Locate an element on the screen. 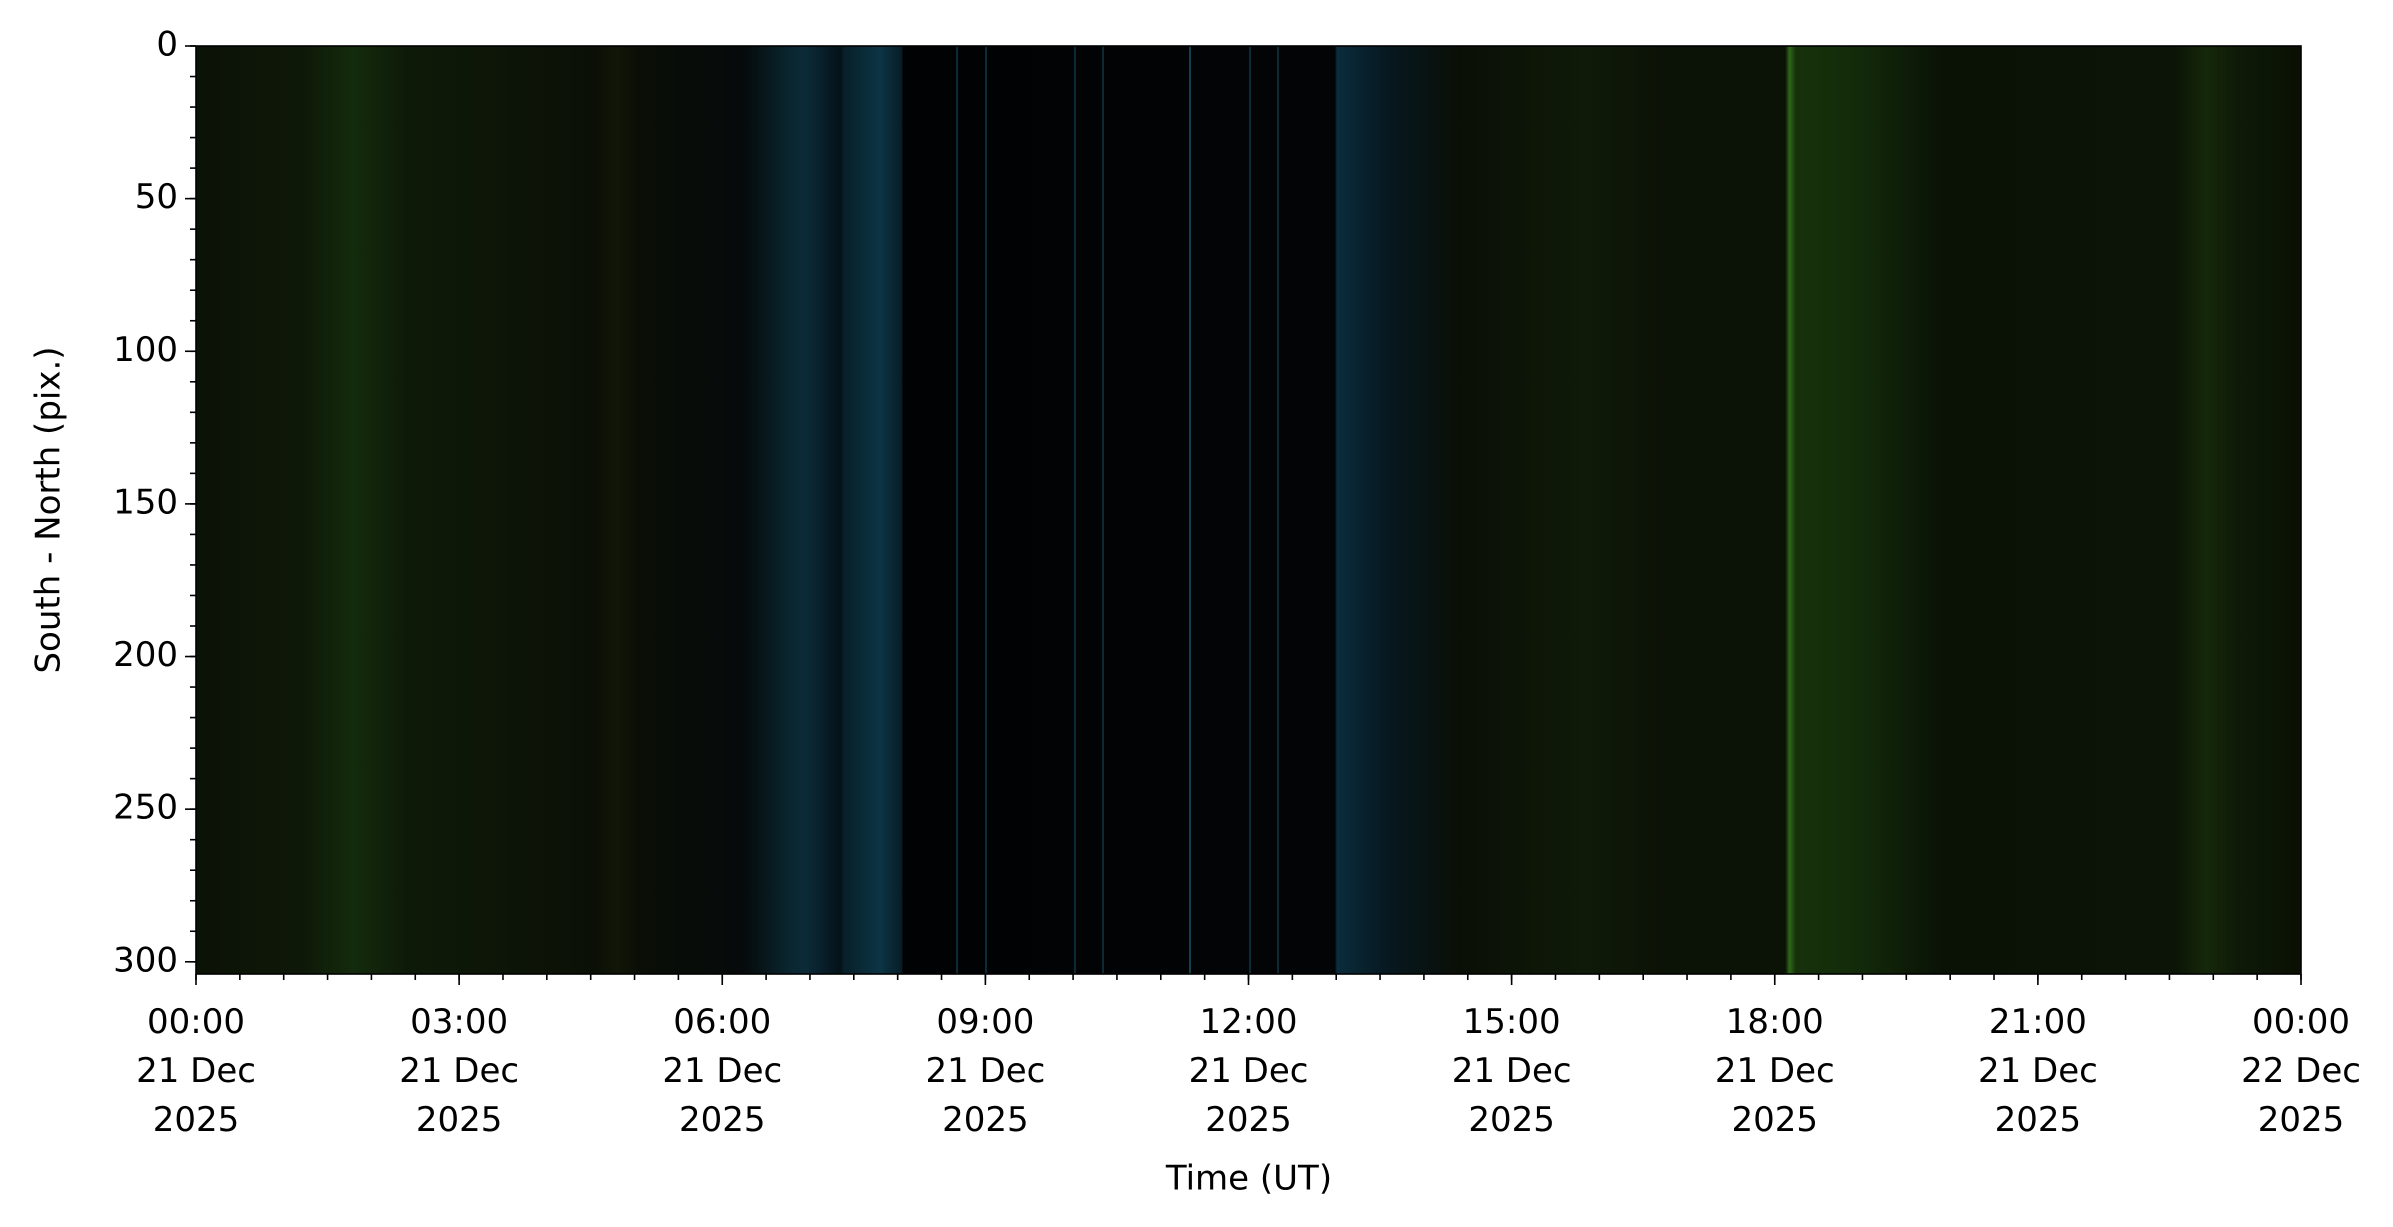 This screenshot has height=1227, width=2393. y-axis-label: South - North (pix.) is located at coordinates (49, 509).